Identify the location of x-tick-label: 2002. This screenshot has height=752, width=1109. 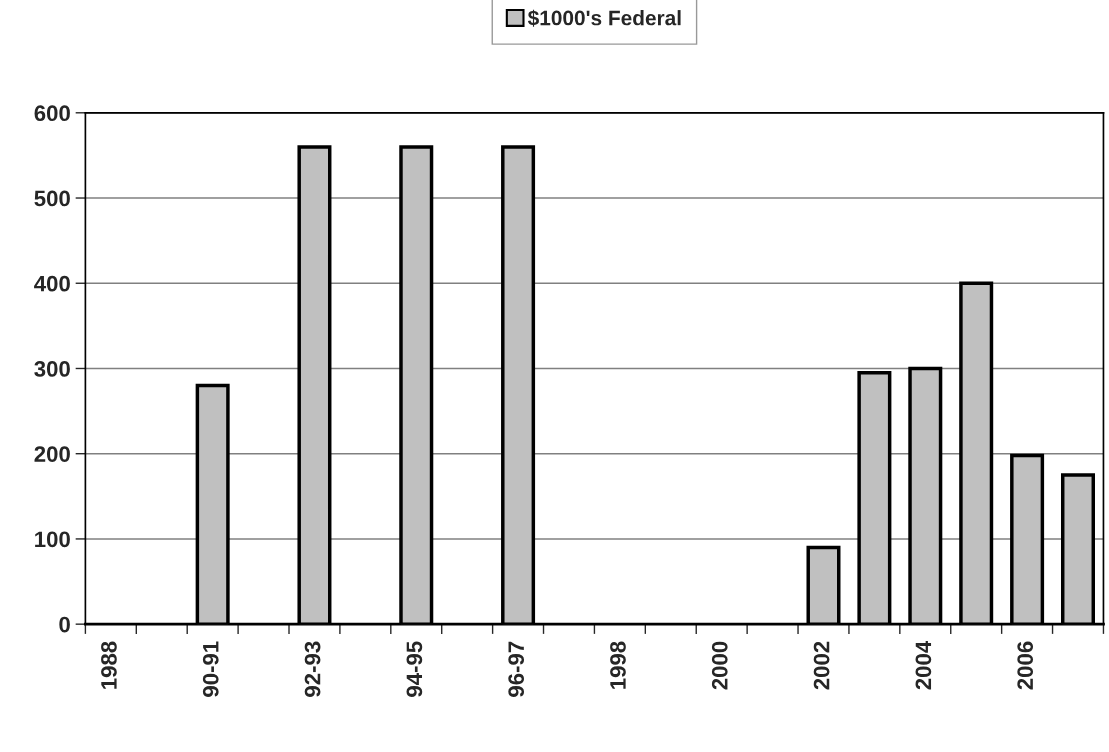
(821, 665).